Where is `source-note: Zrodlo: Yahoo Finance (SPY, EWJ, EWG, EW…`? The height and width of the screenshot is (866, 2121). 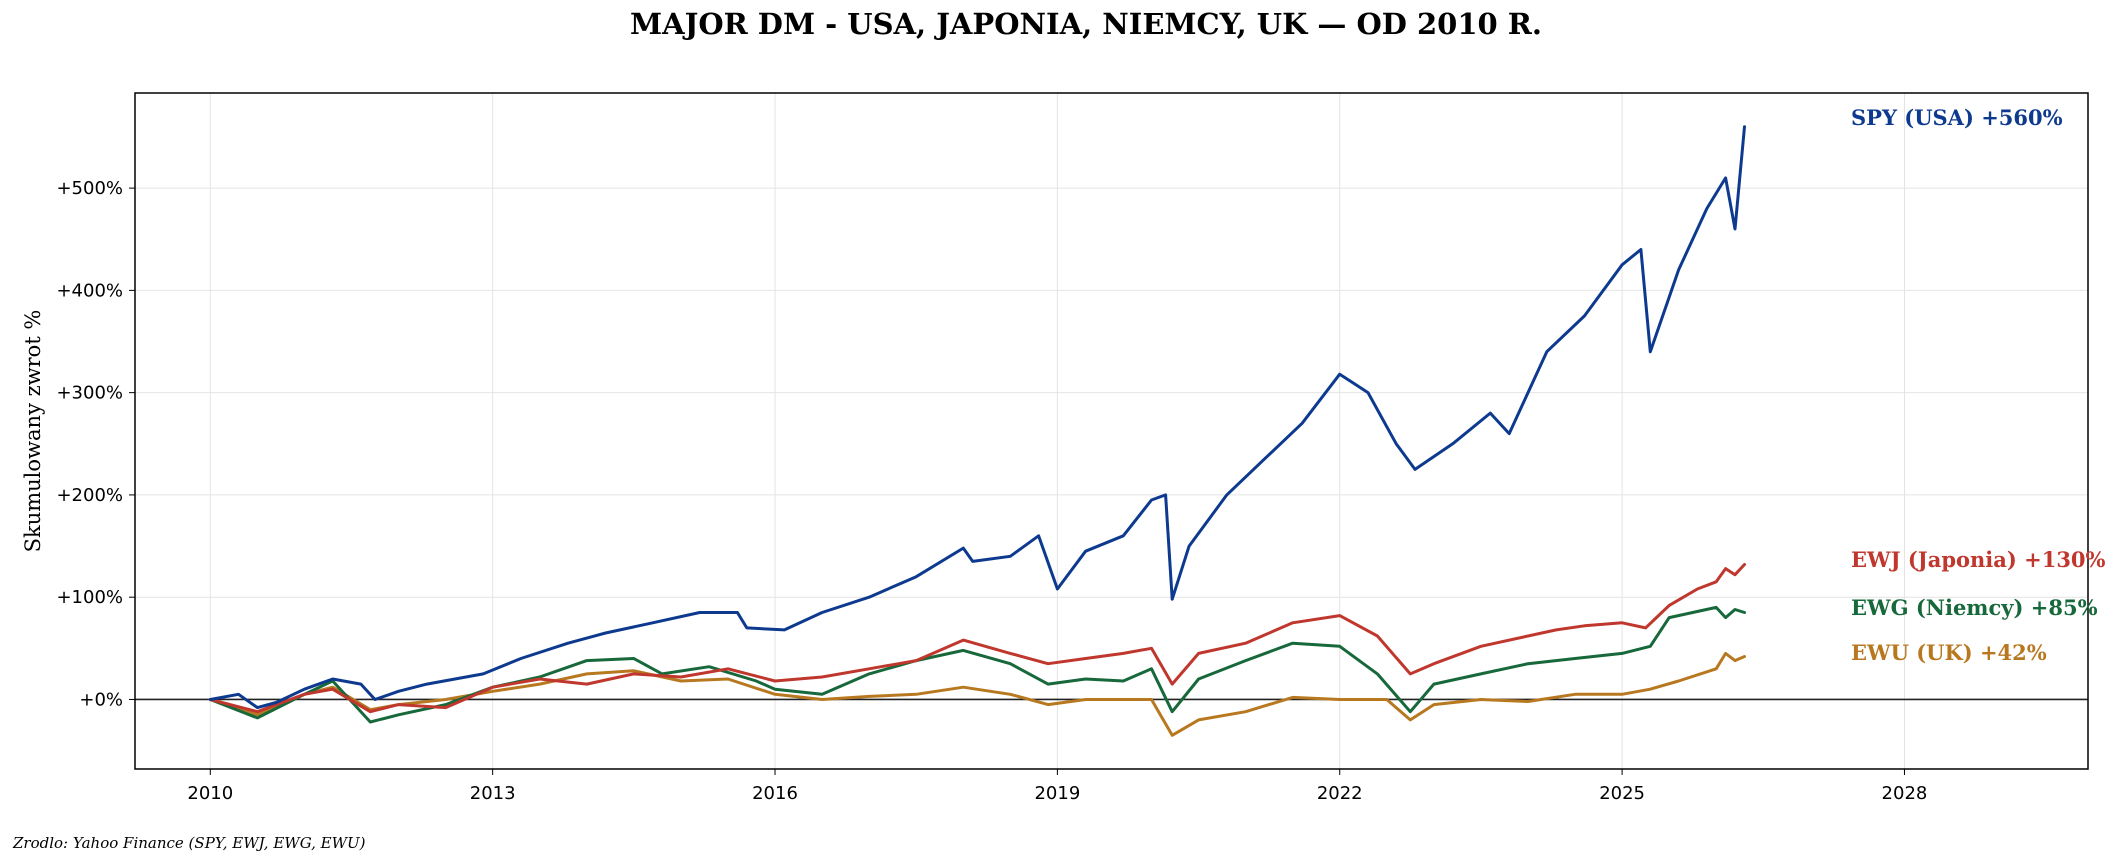
source-note: Zrodlo: Yahoo Finance (SPY, EWJ, EWG, EW… is located at coordinates (189, 843).